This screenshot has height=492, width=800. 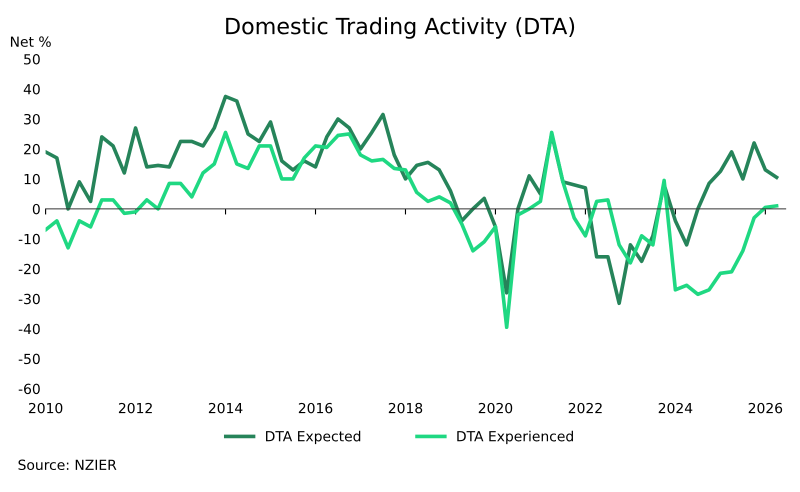 I want to click on y-tick-label: 40, so click(x=32, y=89).